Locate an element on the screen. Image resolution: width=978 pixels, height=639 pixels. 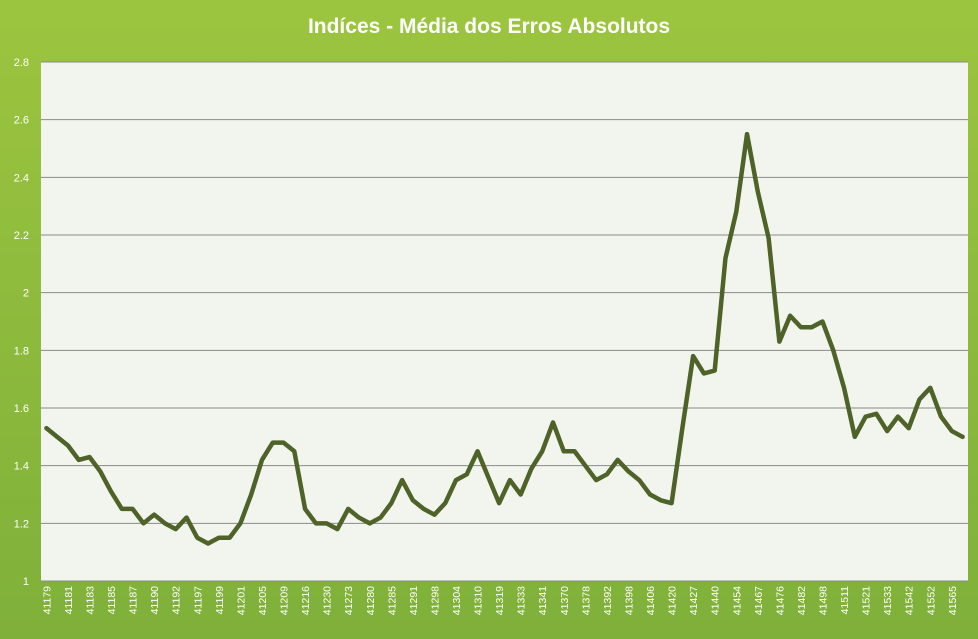
x-tick-label: 41216 is located at coordinates (306, 600).